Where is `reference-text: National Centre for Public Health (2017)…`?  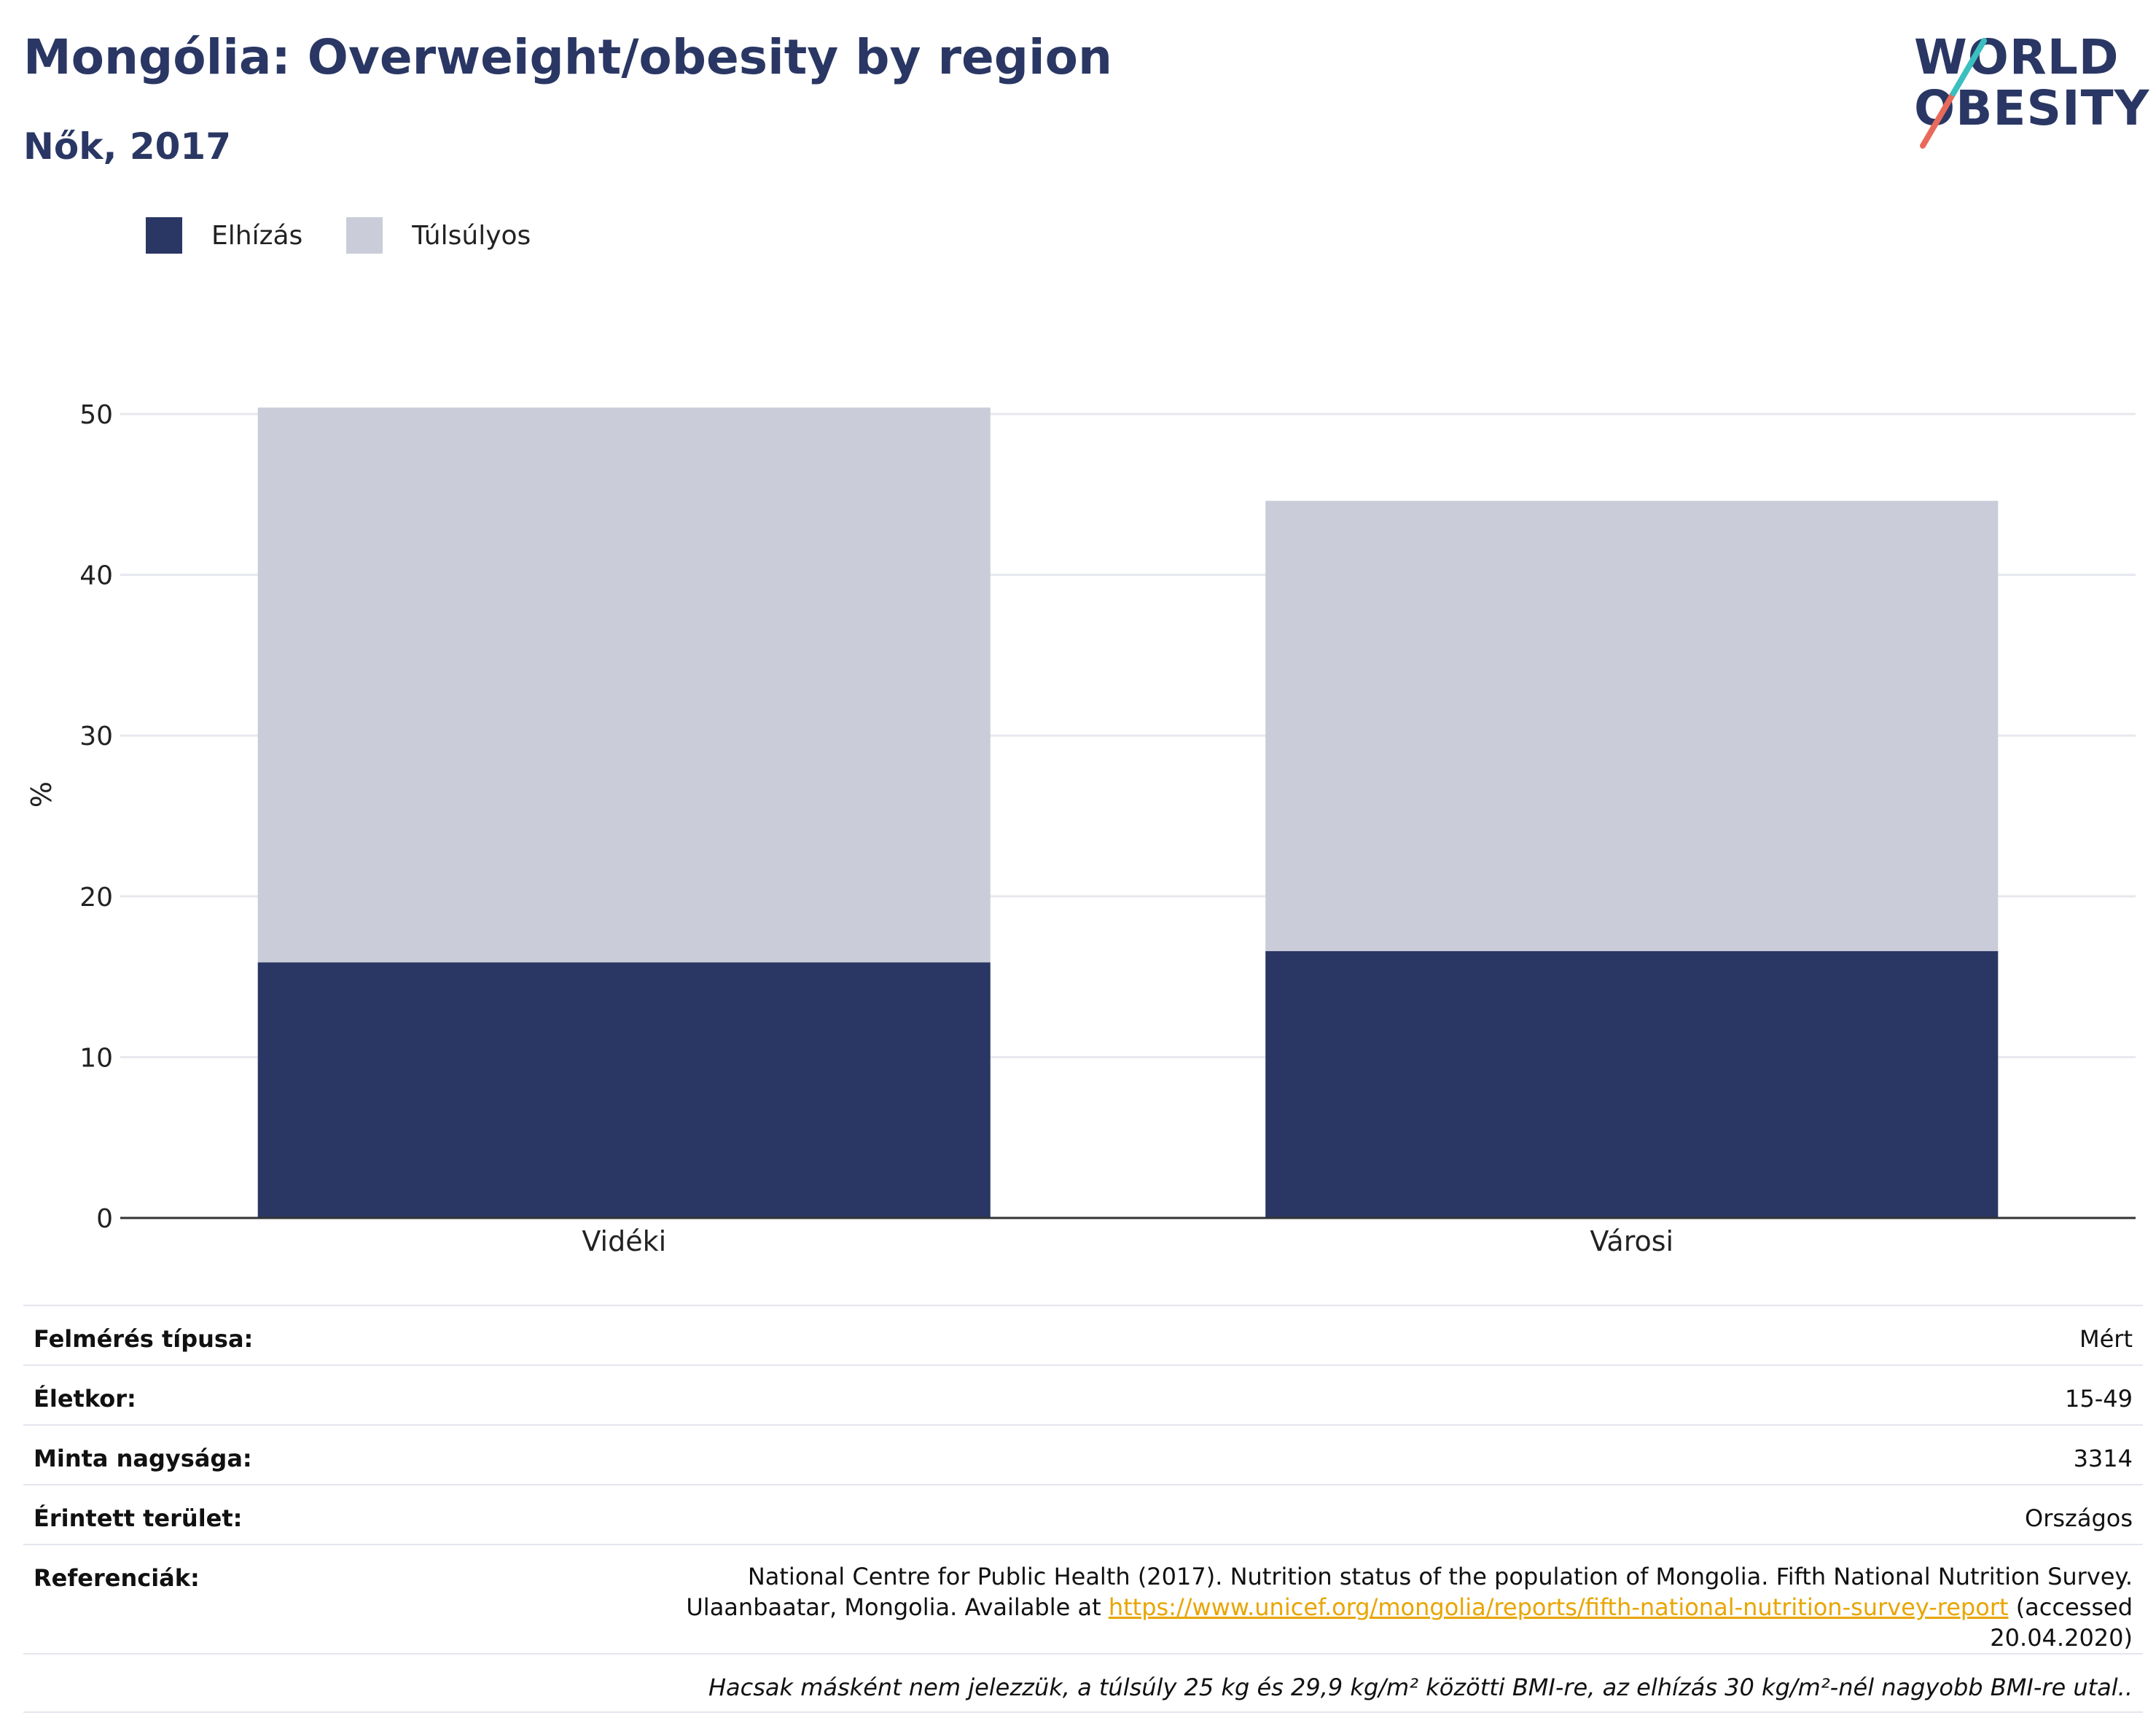
reference-text: National Centre for Public Health (2017)… is located at coordinates (1368, 1599).